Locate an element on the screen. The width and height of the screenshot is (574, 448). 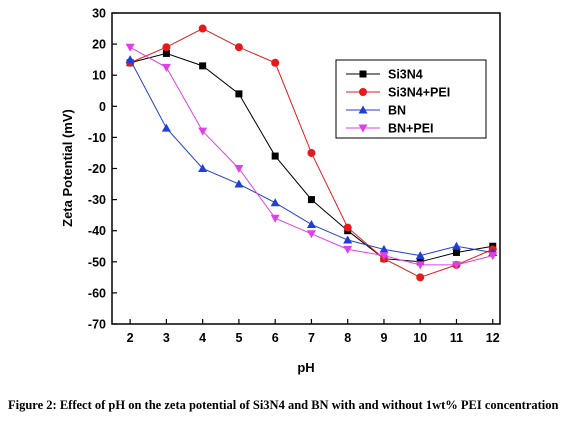
legend-label: BN+PEI is located at coordinates (411, 129).